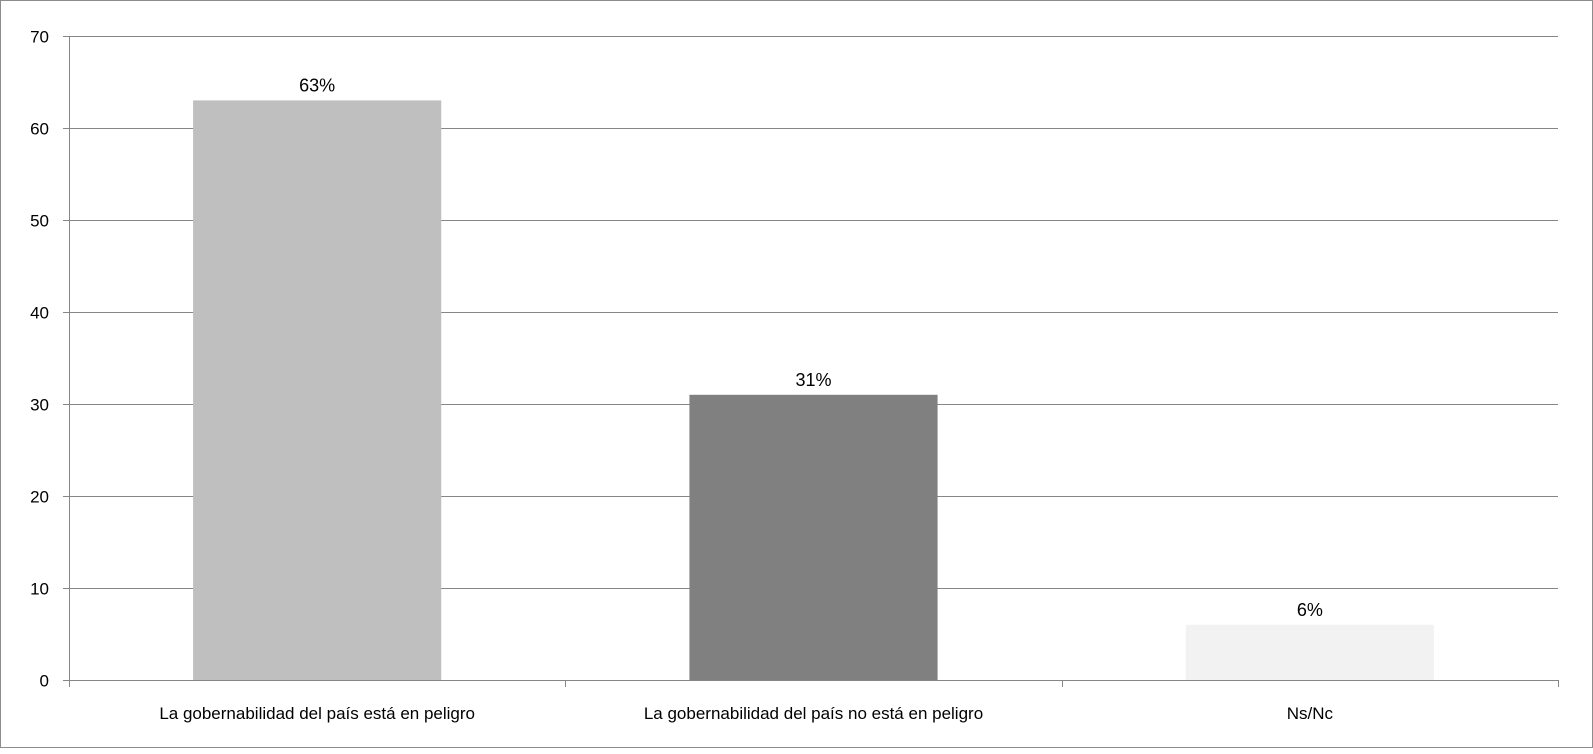  Describe the element at coordinates (39, 589) in the screenshot. I see `y-tick-label: 10` at that location.